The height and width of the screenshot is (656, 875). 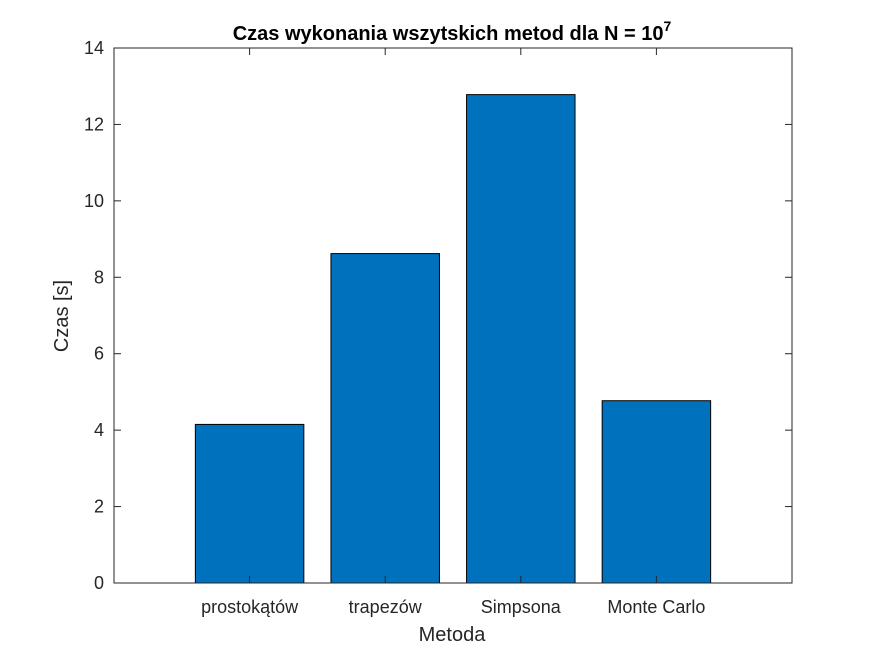 I want to click on y-tick-label-4: 8, so click(x=99, y=277).